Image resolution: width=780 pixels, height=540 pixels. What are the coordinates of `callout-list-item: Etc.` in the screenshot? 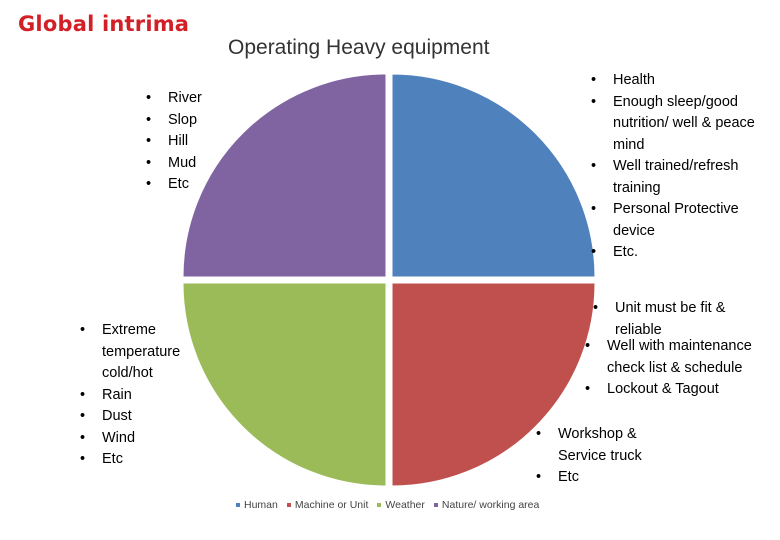 It's located at (676, 253).